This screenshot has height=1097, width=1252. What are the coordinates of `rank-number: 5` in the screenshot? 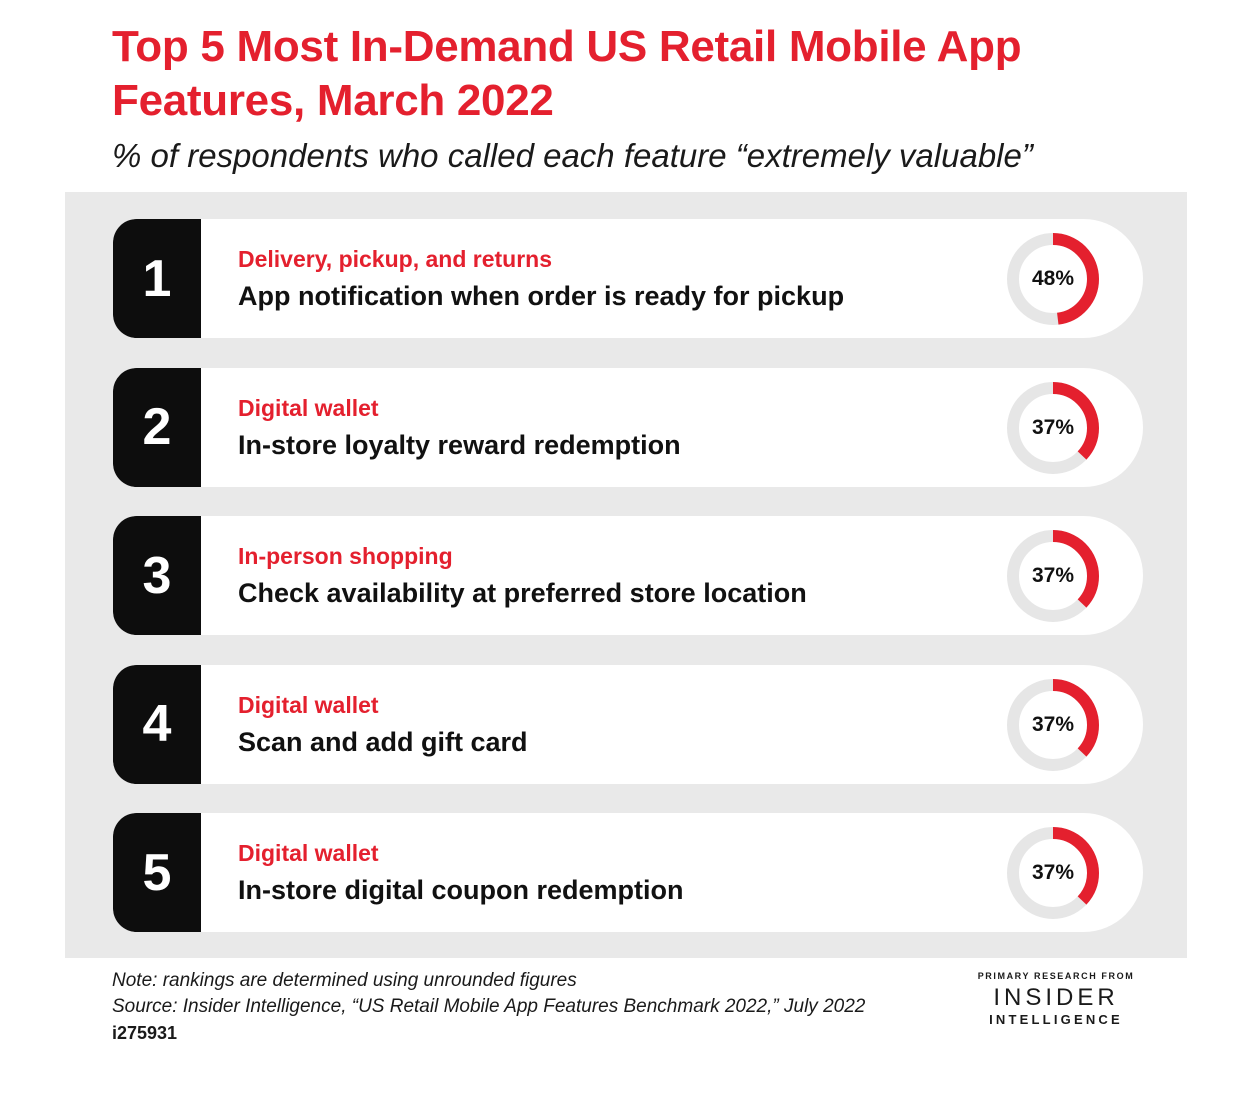 It's located at (157, 872).